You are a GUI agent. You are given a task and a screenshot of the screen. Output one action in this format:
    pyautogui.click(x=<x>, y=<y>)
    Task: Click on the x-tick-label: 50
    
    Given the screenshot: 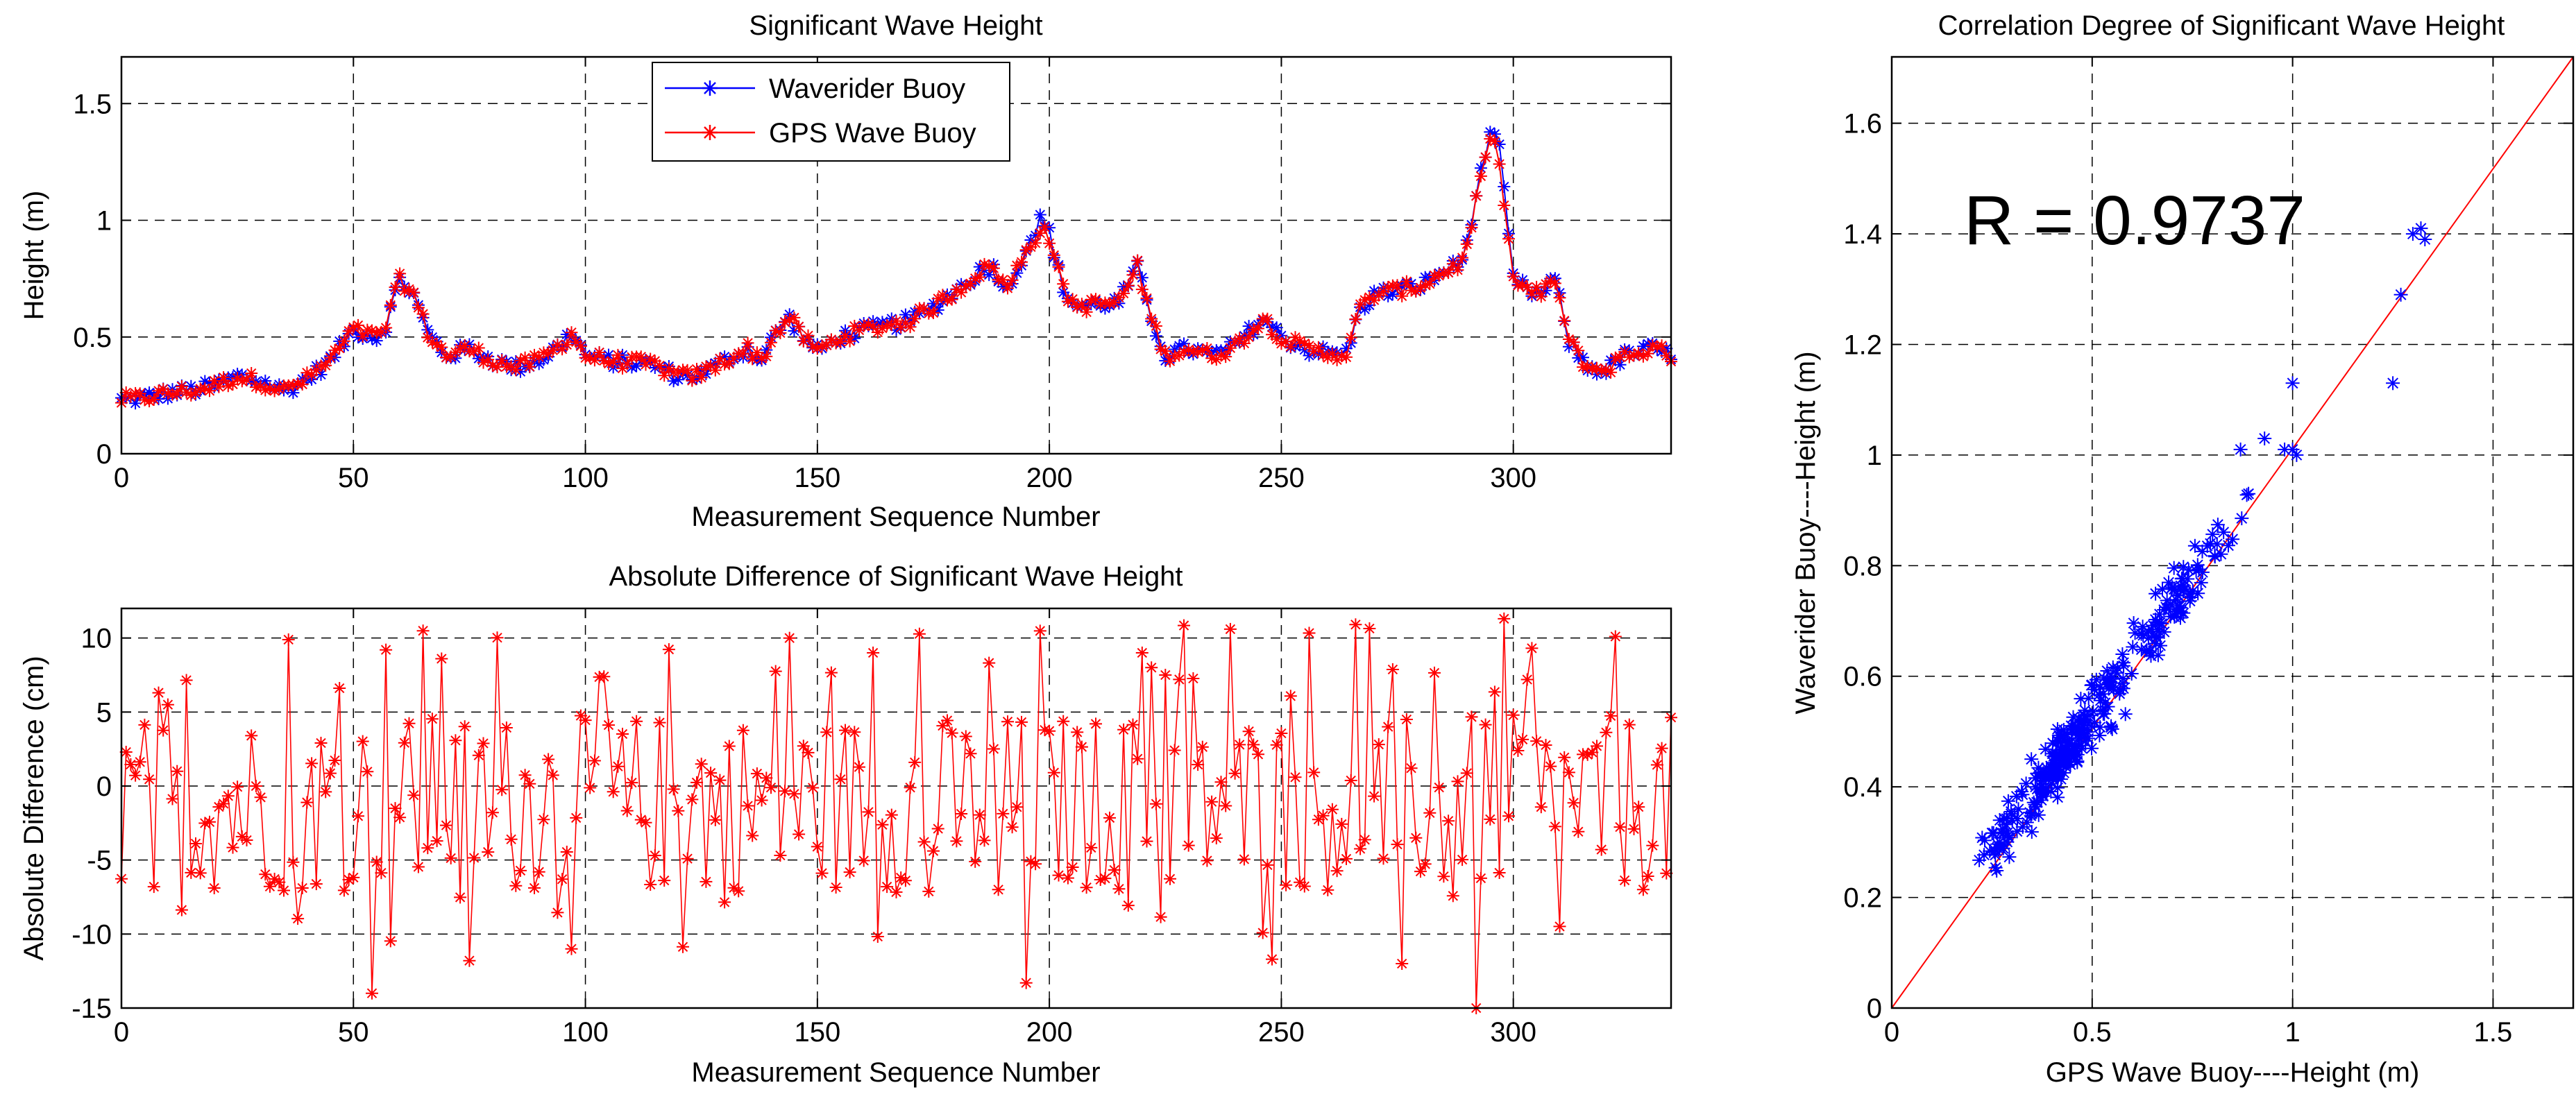 What is the action you would take?
    pyautogui.click(x=354, y=478)
    